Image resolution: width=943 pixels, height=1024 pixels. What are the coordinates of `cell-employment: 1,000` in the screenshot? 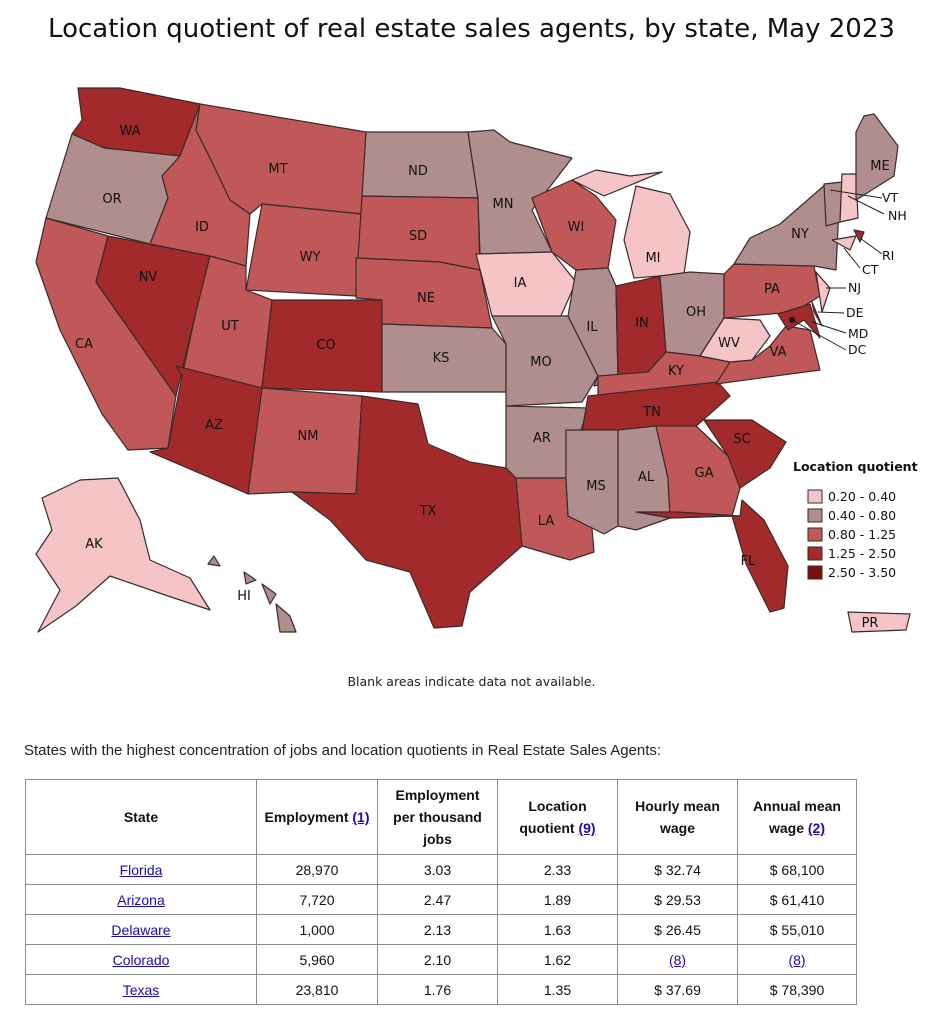 It's located at (317, 929).